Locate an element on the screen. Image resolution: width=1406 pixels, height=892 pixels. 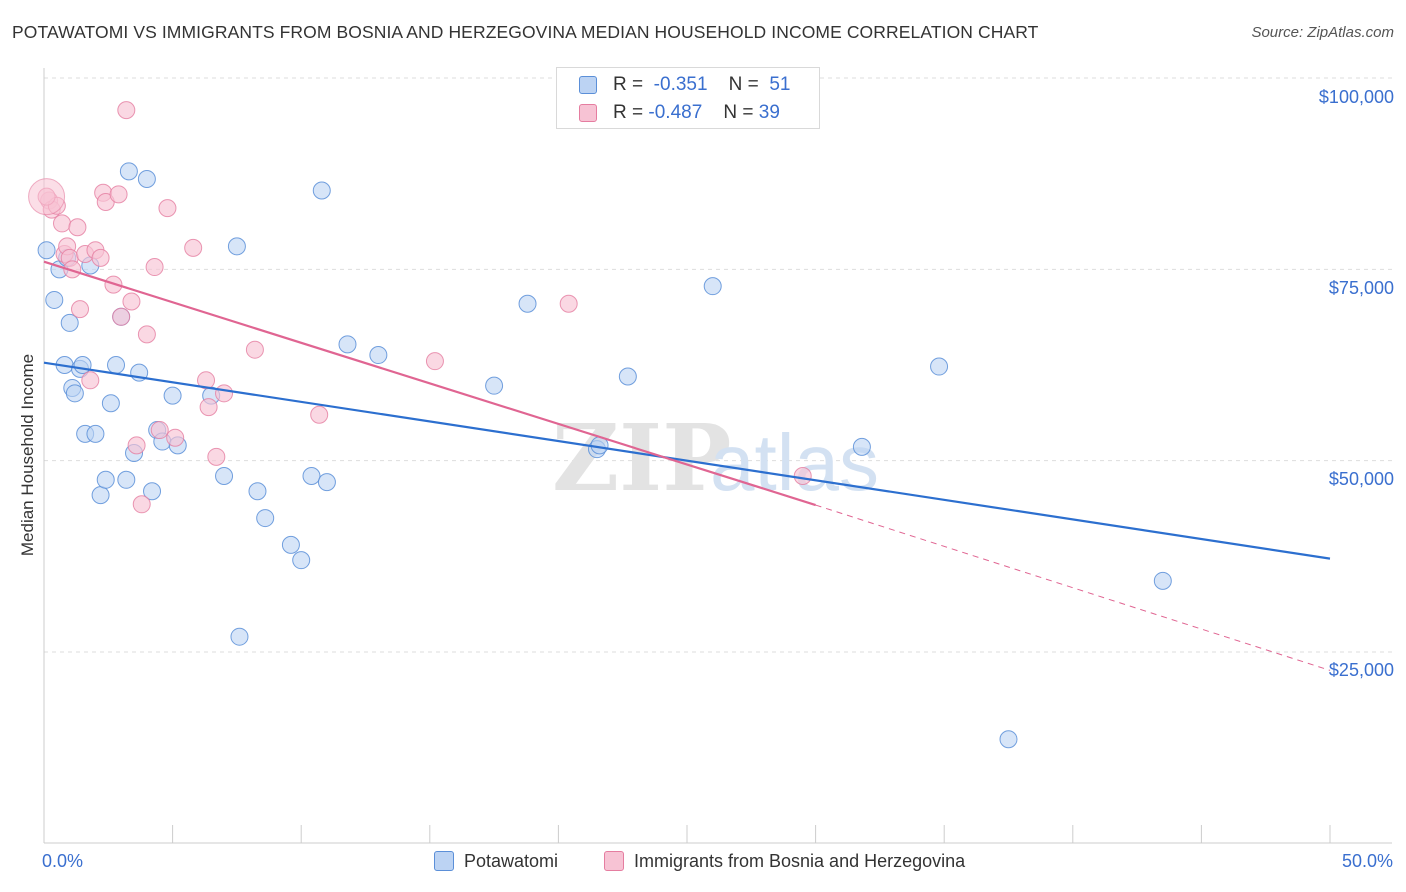
y-tick-label: $50,000 is located at coordinates (1361, 479).